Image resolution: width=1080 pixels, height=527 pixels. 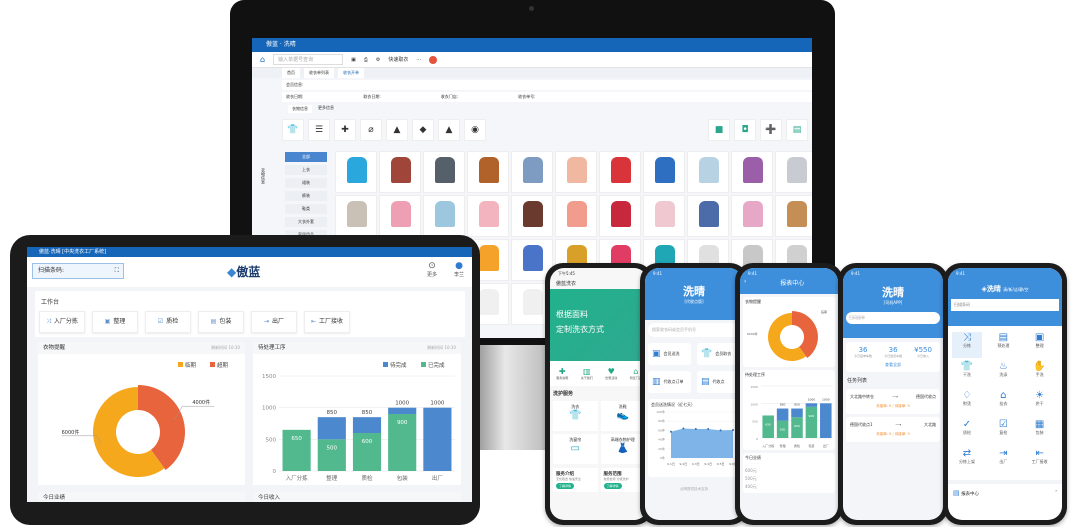 What do you see at coordinates (116, 270) in the screenshot?
I see `scan-icon: ⛶` at bounding box center [116, 270].